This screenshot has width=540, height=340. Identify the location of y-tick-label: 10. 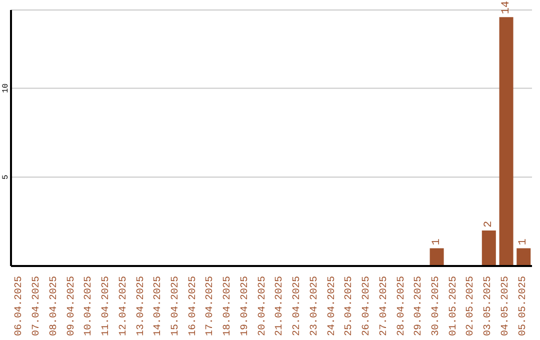
(6, 88).